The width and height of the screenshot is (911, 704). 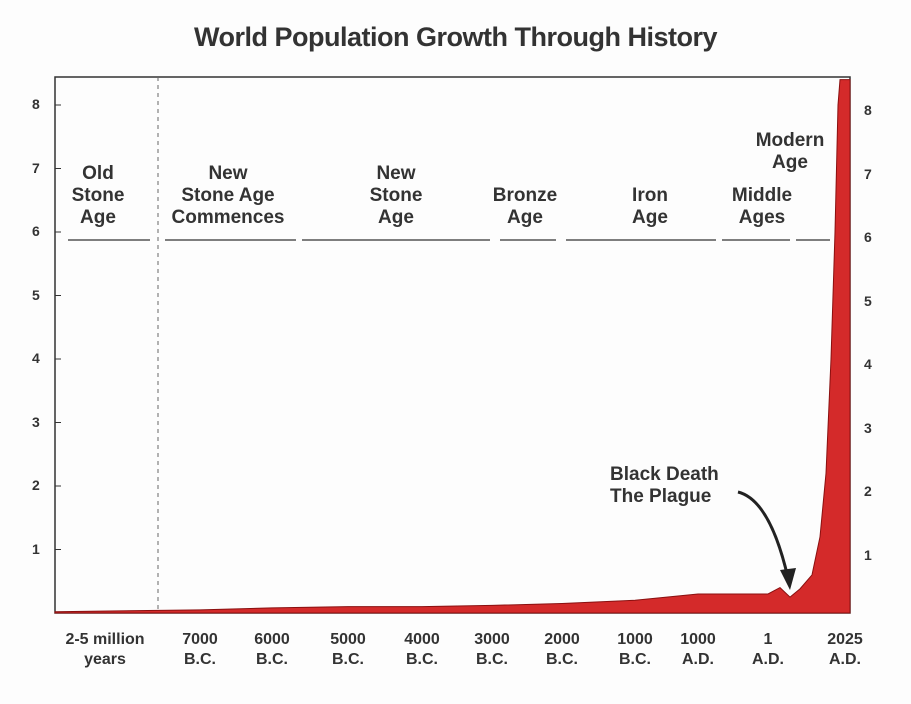 What do you see at coordinates (36, 231) in the screenshot?
I see `y-tick-label: 6` at bounding box center [36, 231].